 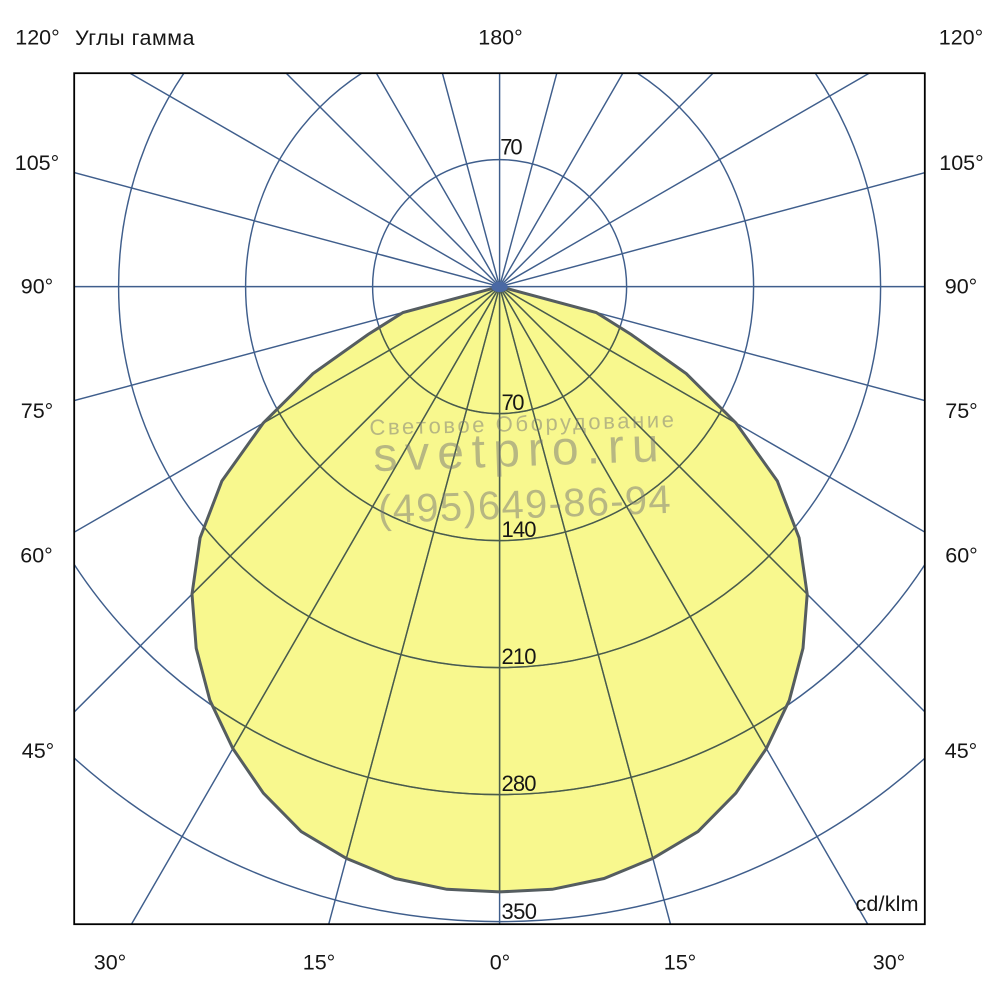 I want to click on svg-text: 280, so click(x=519, y=783).